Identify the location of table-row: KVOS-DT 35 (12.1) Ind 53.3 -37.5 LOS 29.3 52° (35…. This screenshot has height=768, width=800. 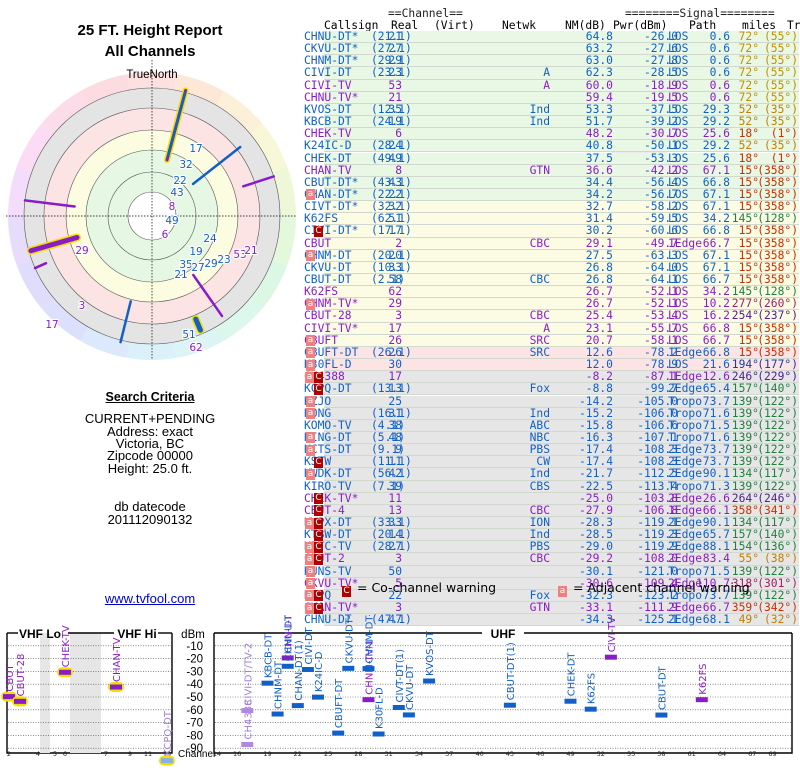
(551, 110).